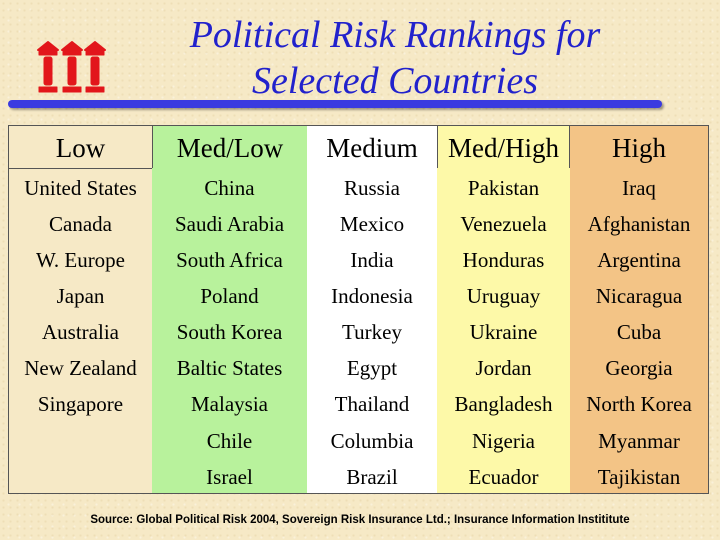 This screenshot has height=540, width=720. What do you see at coordinates (503, 296) in the screenshot?
I see `country-cell: Uruguay` at bounding box center [503, 296].